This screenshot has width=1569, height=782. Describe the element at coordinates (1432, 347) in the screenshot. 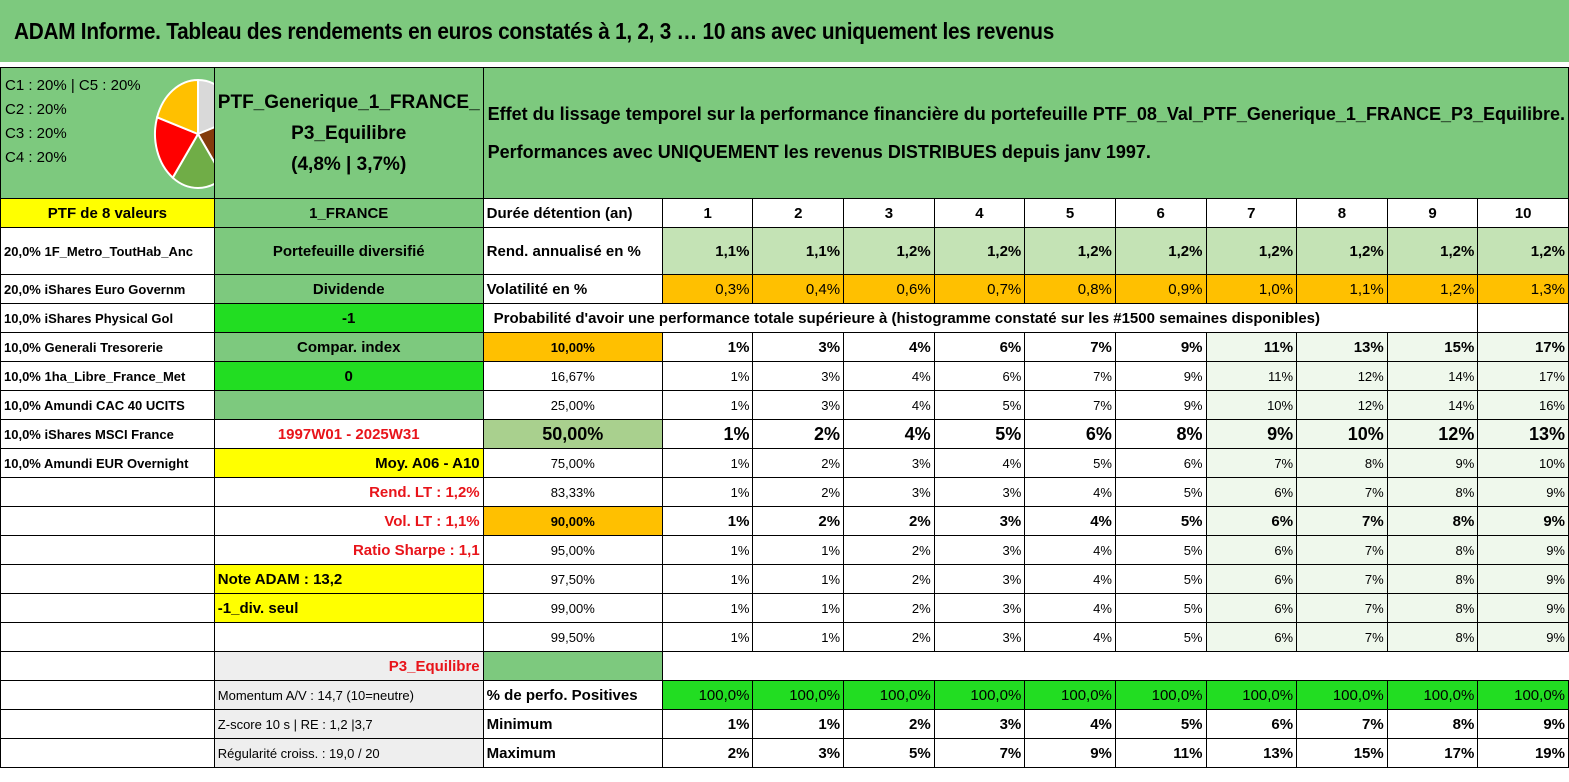

I see `probability-value: 15%` at that location.